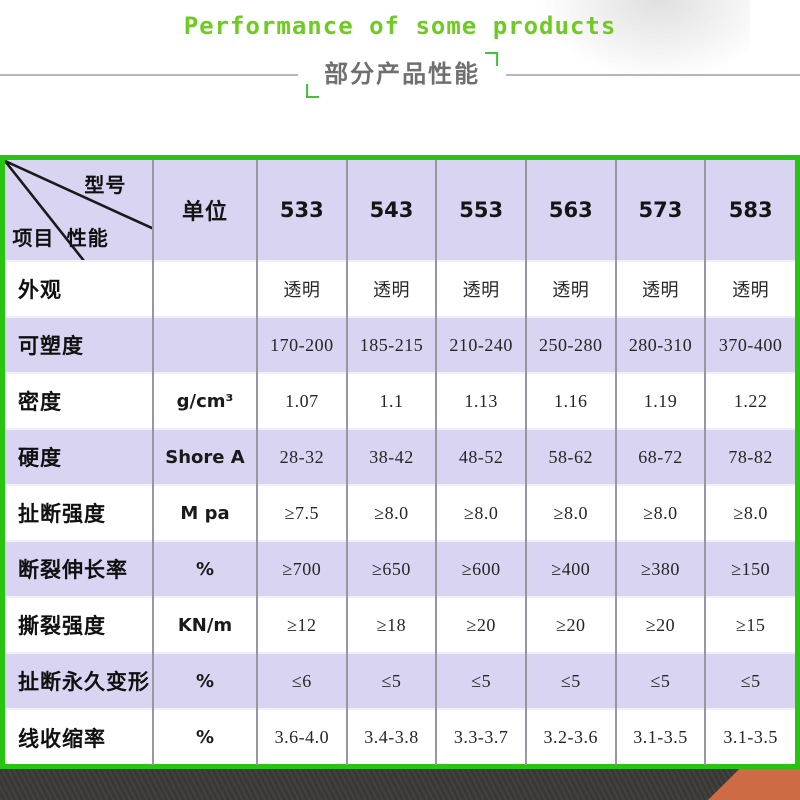 This screenshot has height=800, width=800. I want to click on corner-bracket-bottom-left-icon, so click(313, 91).